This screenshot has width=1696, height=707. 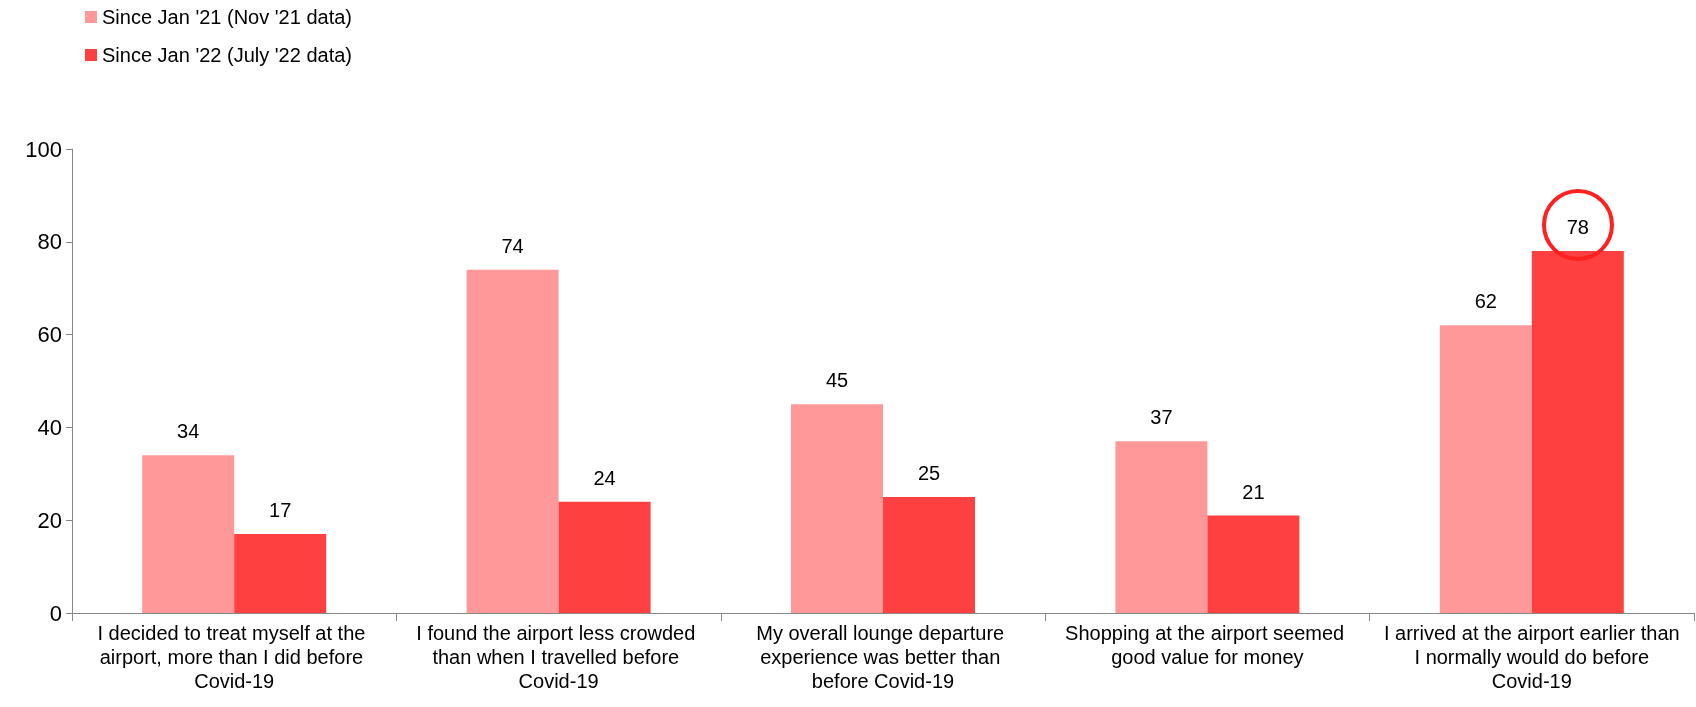 I want to click on data-label: 37, so click(x=1161, y=417).